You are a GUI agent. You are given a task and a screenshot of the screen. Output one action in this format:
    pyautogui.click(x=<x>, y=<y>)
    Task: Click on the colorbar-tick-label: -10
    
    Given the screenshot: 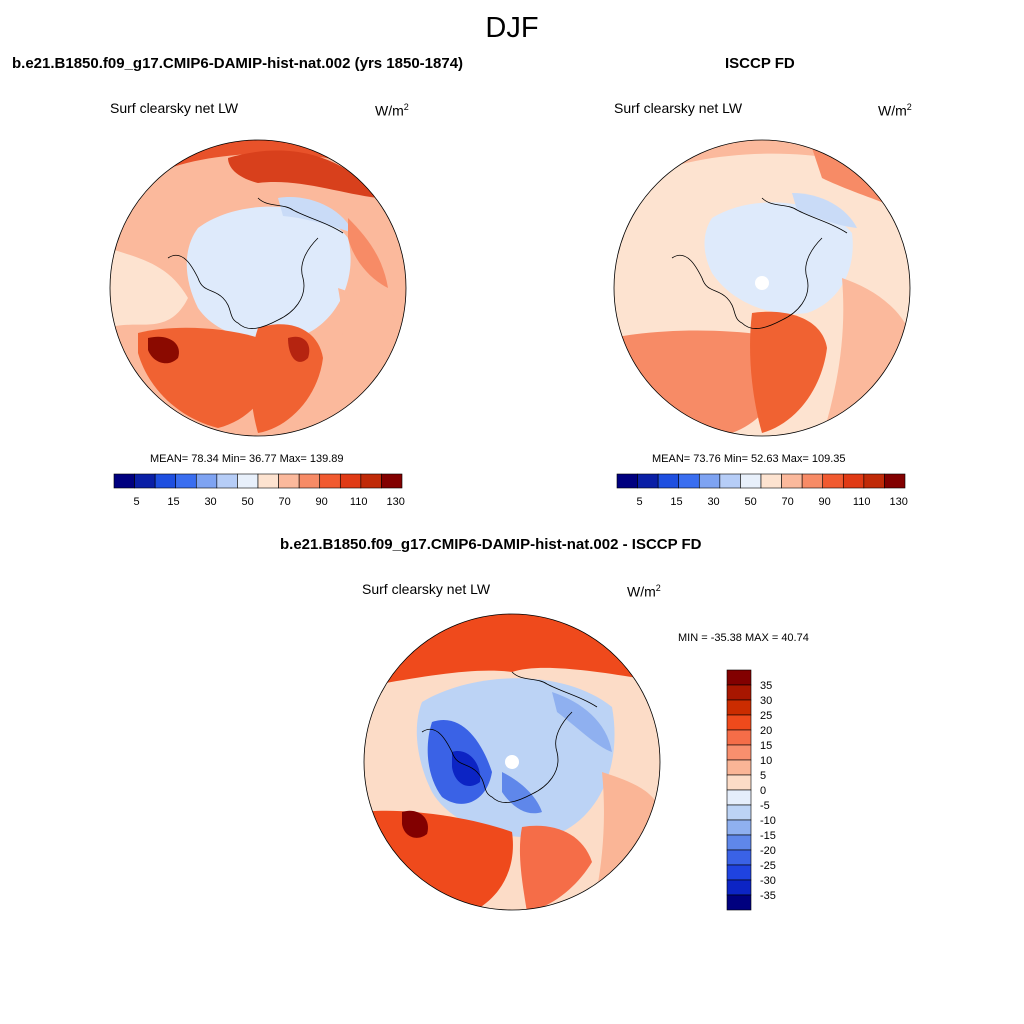 What is the action you would take?
    pyautogui.click(x=768, y=821)
    